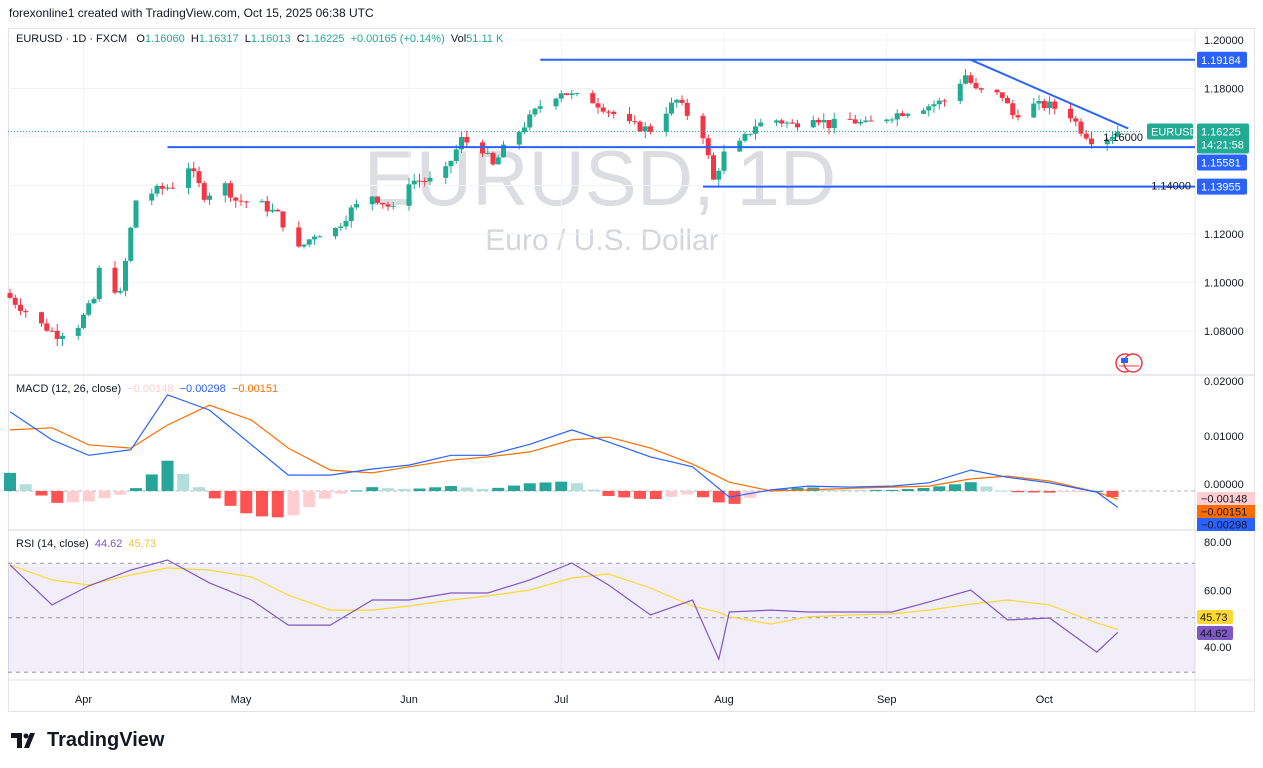  I want to click on open-label: O, so click(140, 39).